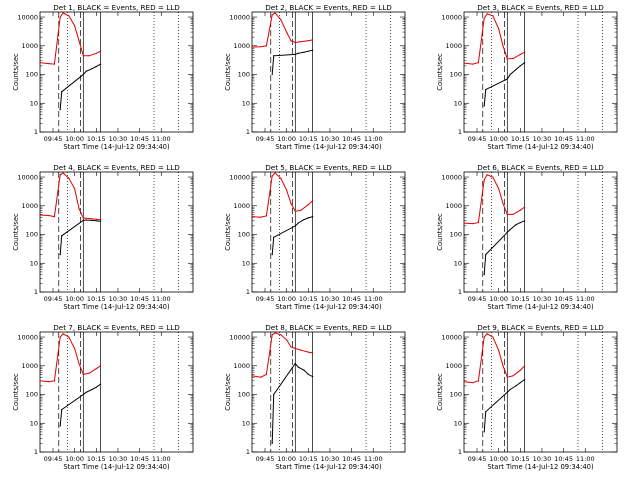  Describe the element at coordinates (351, 139) in the screenshot. I see `x-tick-label: 10:45` at that location.